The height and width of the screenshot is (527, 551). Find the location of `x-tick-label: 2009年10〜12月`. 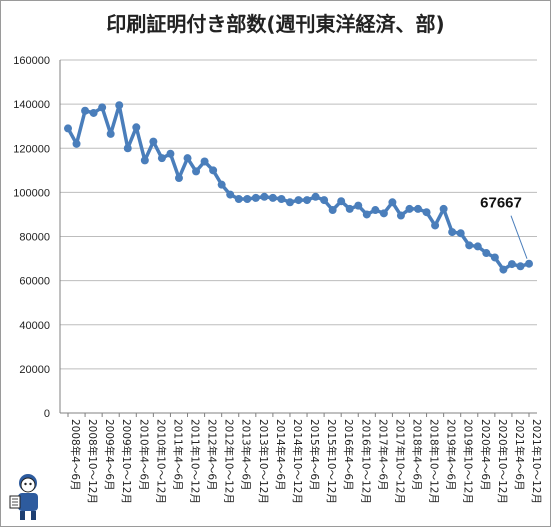

x-tick-label: 2009年10〜12月 is located at coordinates (126, 461).